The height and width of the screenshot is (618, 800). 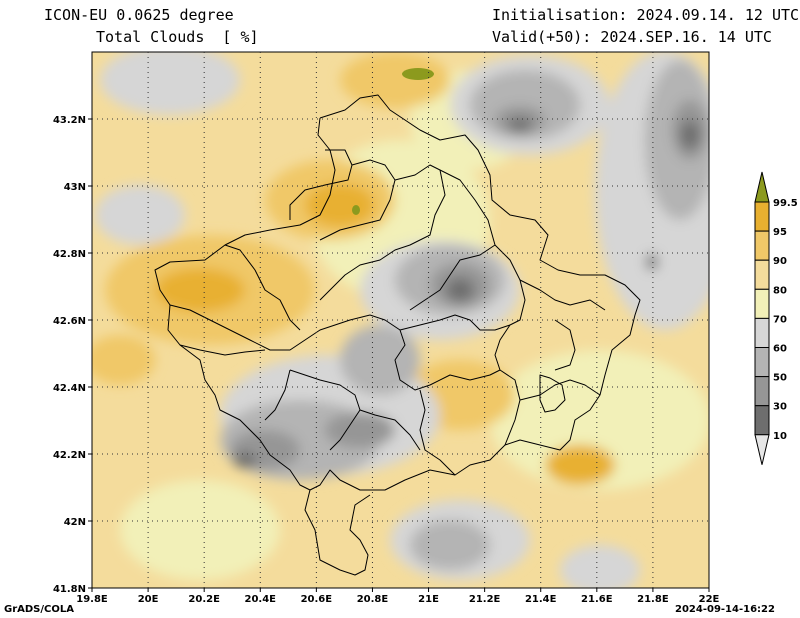 I want to click on colorbar: 99.5 95 90 80 70 60 50 30 10, so click(x=776, y=318).